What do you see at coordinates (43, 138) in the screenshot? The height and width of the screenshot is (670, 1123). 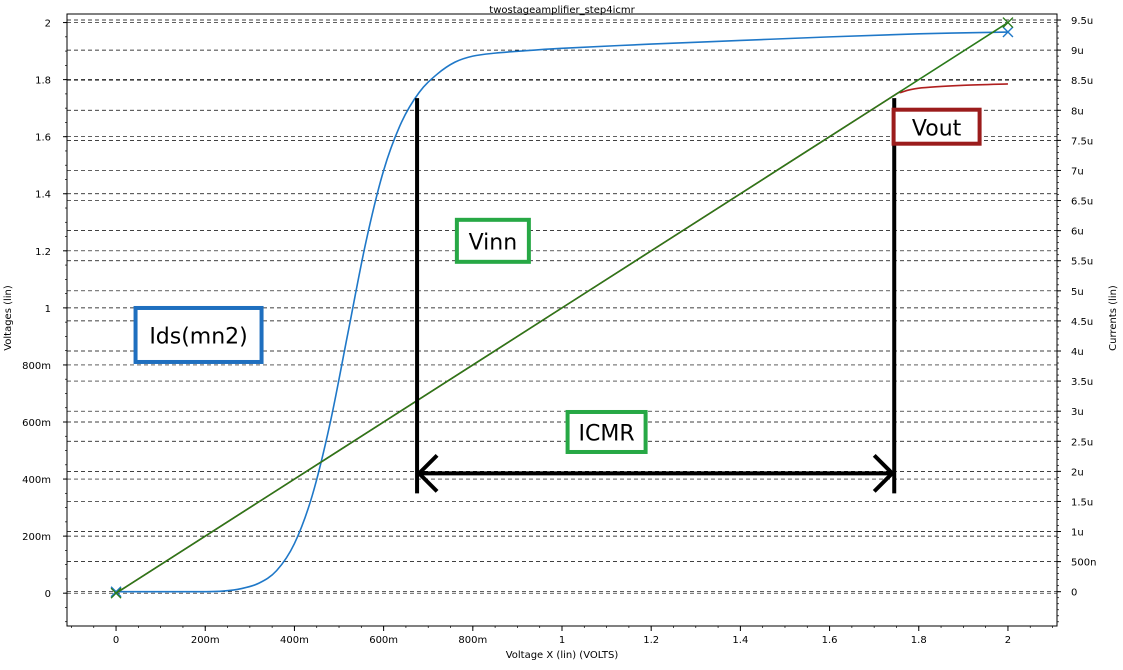 I see `y-left-tick-label: 1.6` at bounding box center [43, 138].